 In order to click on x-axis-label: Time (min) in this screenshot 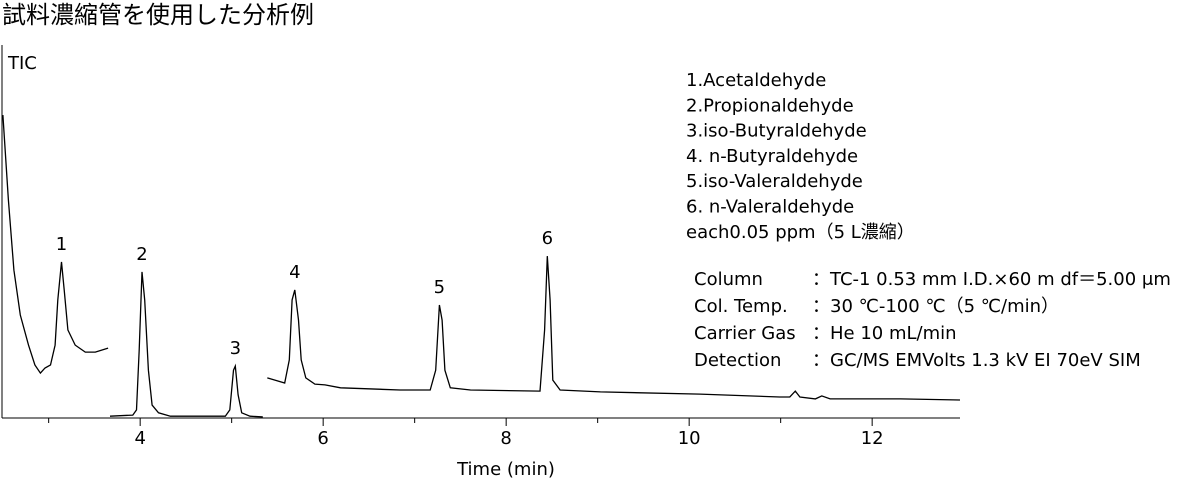, I will do `click(505, 469)`.